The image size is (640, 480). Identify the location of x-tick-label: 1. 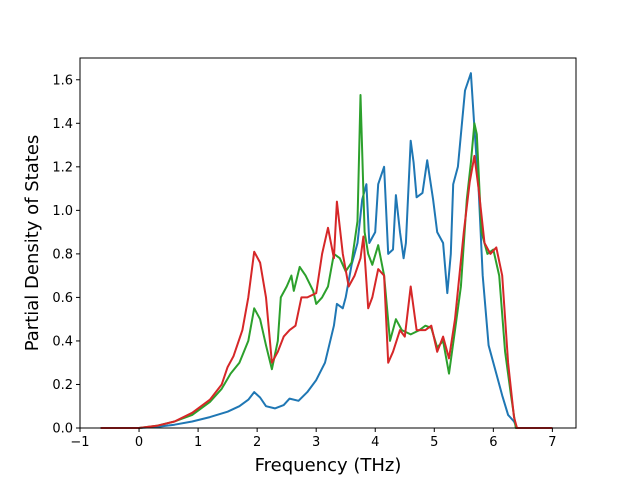
(198, 442).